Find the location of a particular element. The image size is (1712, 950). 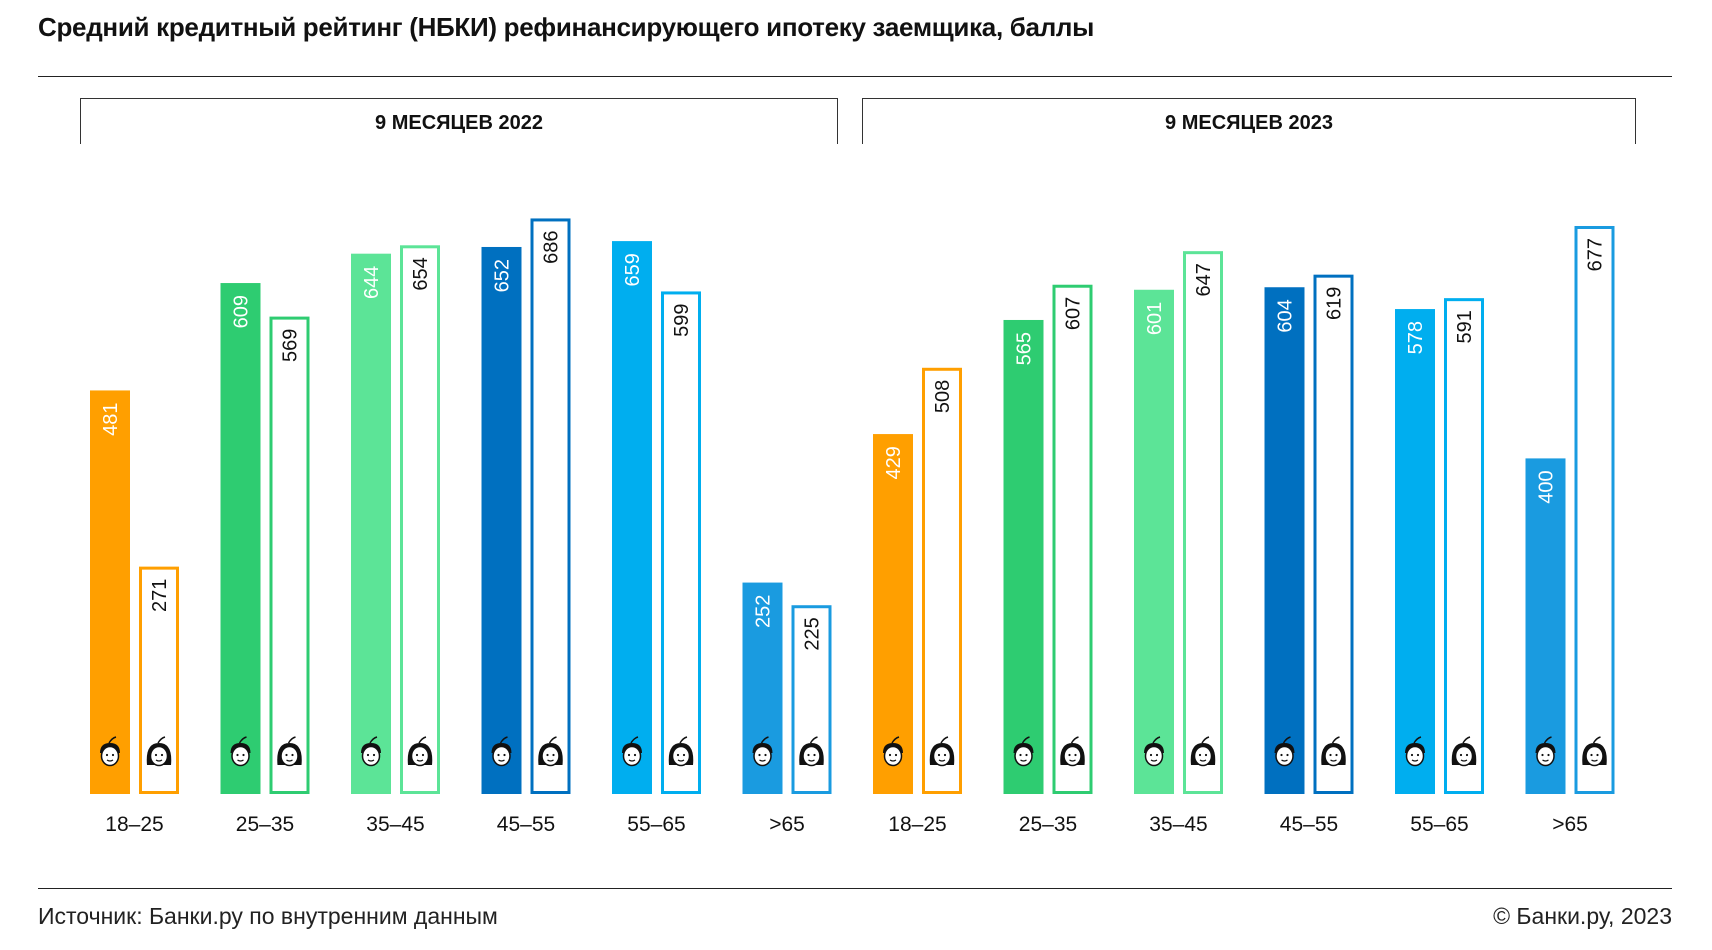

category-group: 400 677 >65 is located at coordinates (1570, 530).